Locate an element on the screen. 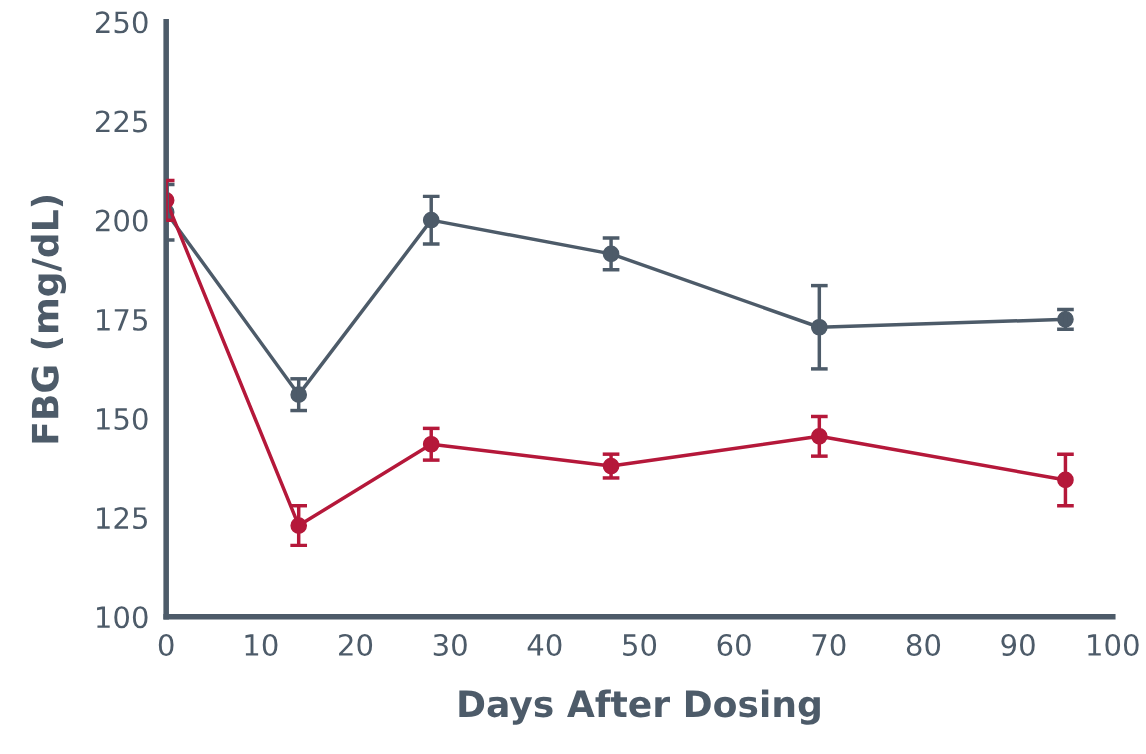 Image resolution: width=1146 pixels, height=754 pixels. y-tick-label: 125 is located at coordinates (122, 518).